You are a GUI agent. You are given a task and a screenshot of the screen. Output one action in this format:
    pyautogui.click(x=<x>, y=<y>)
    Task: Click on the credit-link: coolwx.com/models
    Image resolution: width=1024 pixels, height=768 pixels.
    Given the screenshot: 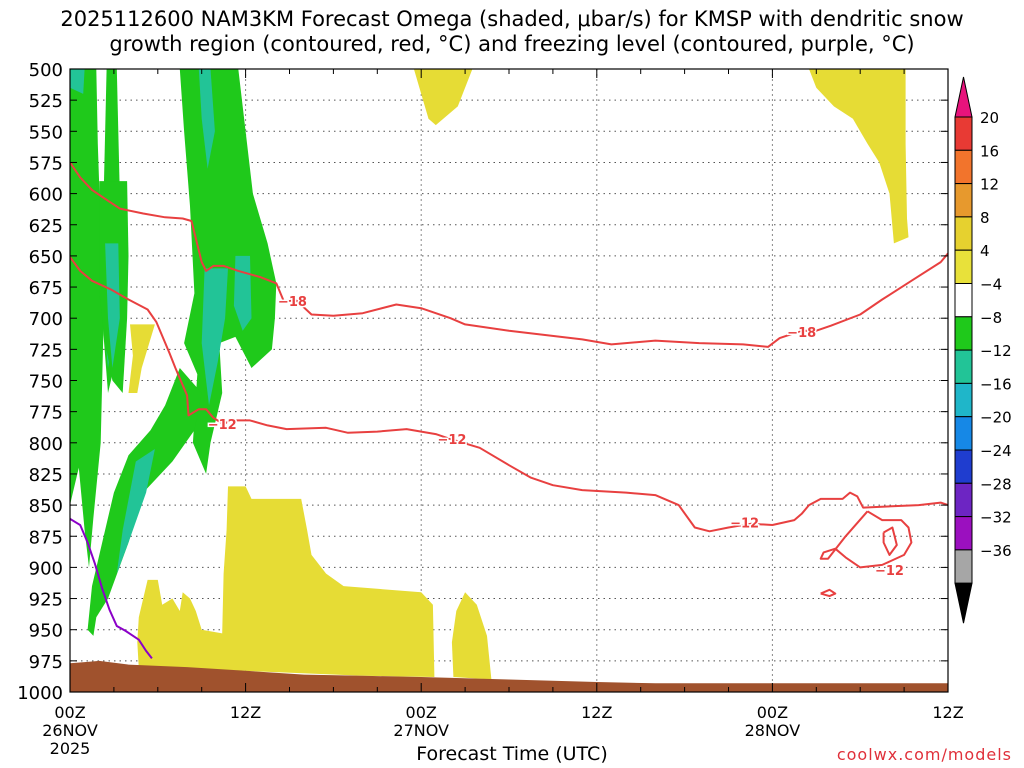 What is the action you would take?
    pyautogui.click(x=924, y=754)
    